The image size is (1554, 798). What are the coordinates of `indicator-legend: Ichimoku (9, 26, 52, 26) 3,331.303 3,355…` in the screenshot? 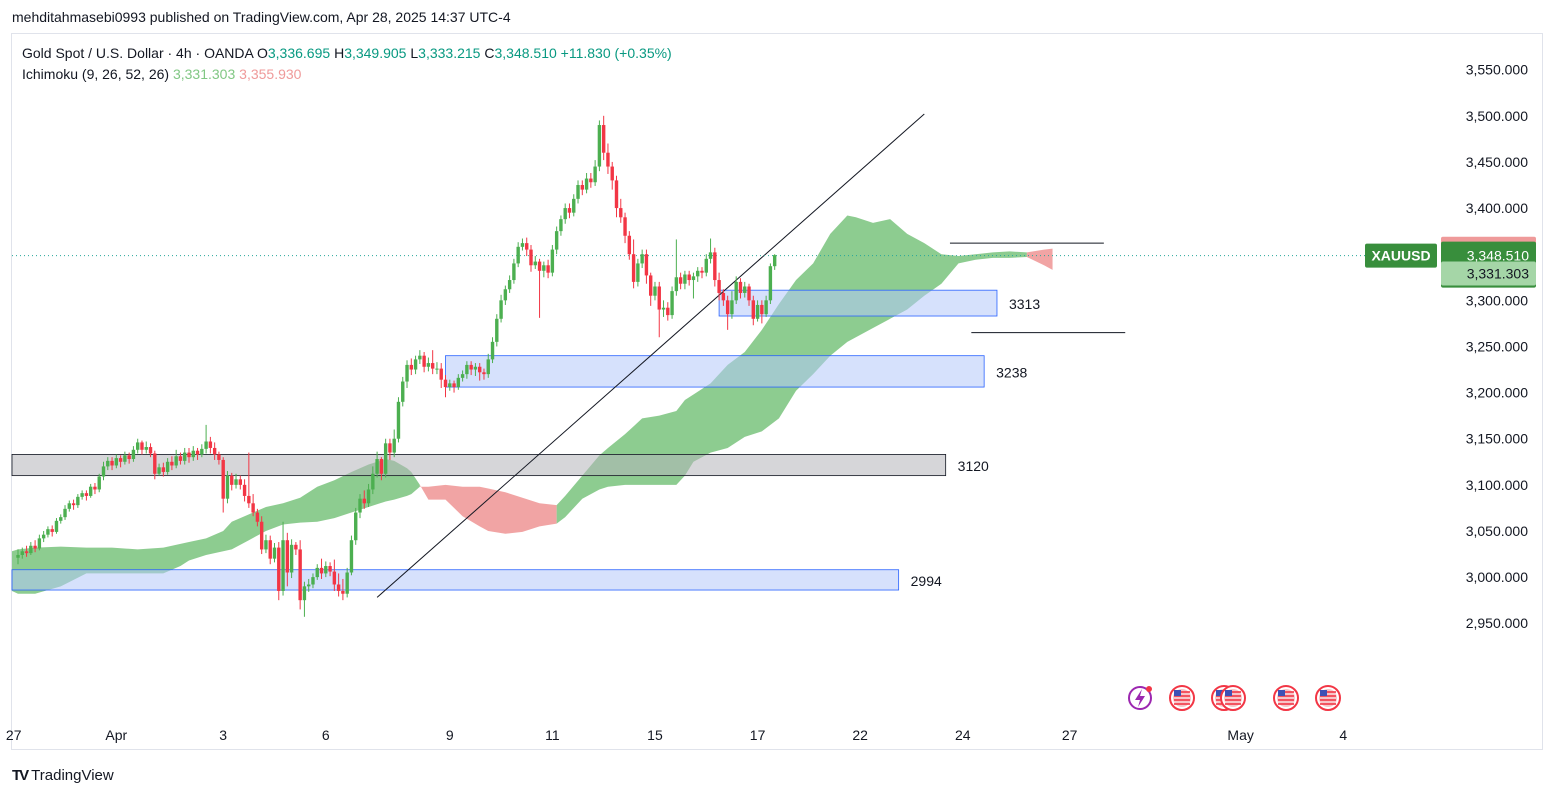 It's located at (161, 74).